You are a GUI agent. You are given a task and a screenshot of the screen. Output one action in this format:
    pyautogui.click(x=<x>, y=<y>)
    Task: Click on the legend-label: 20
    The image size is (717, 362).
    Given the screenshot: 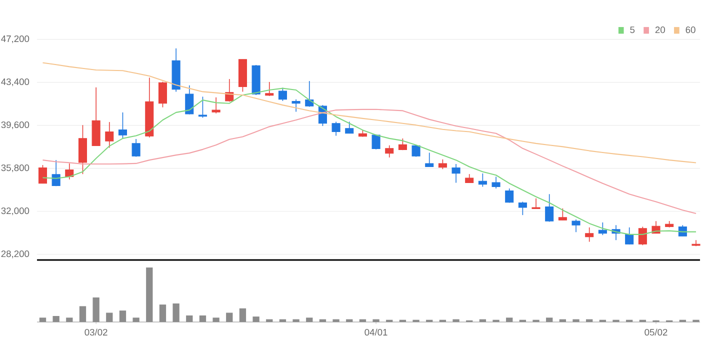 What is the action you would take?
    pyautogui.click(x=660, y=30)
    